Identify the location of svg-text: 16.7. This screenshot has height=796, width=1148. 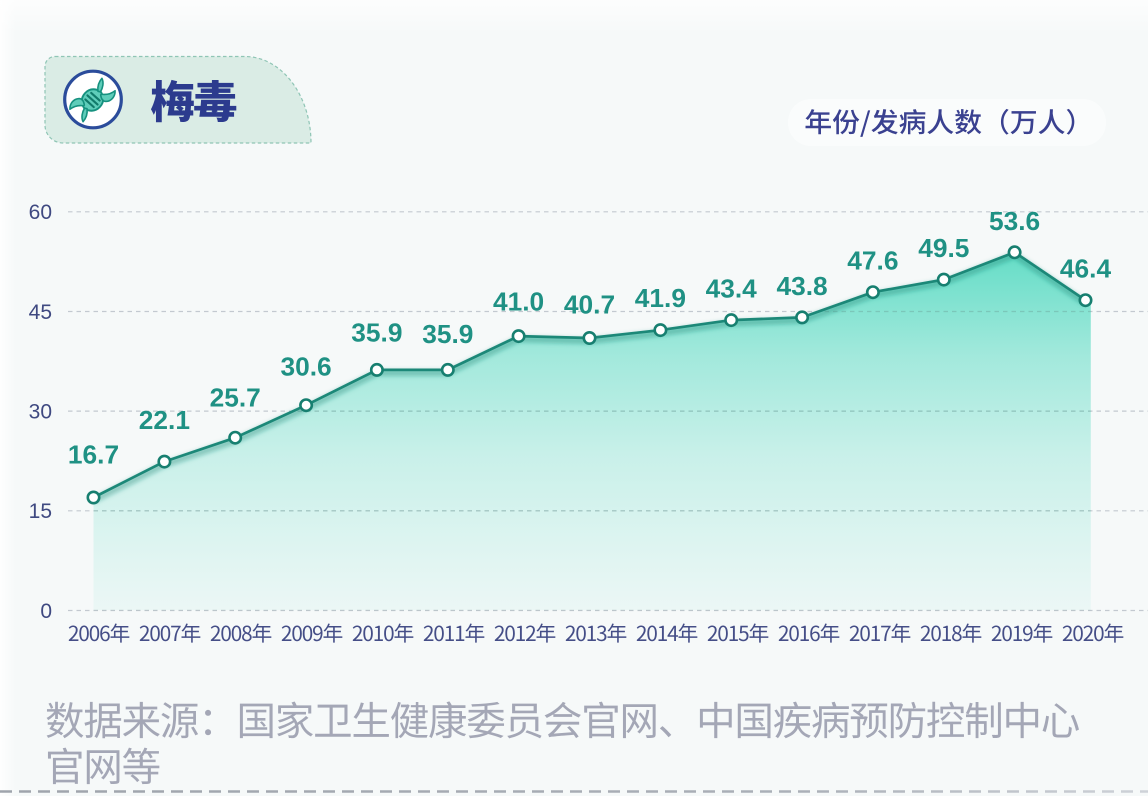
(93, 455).